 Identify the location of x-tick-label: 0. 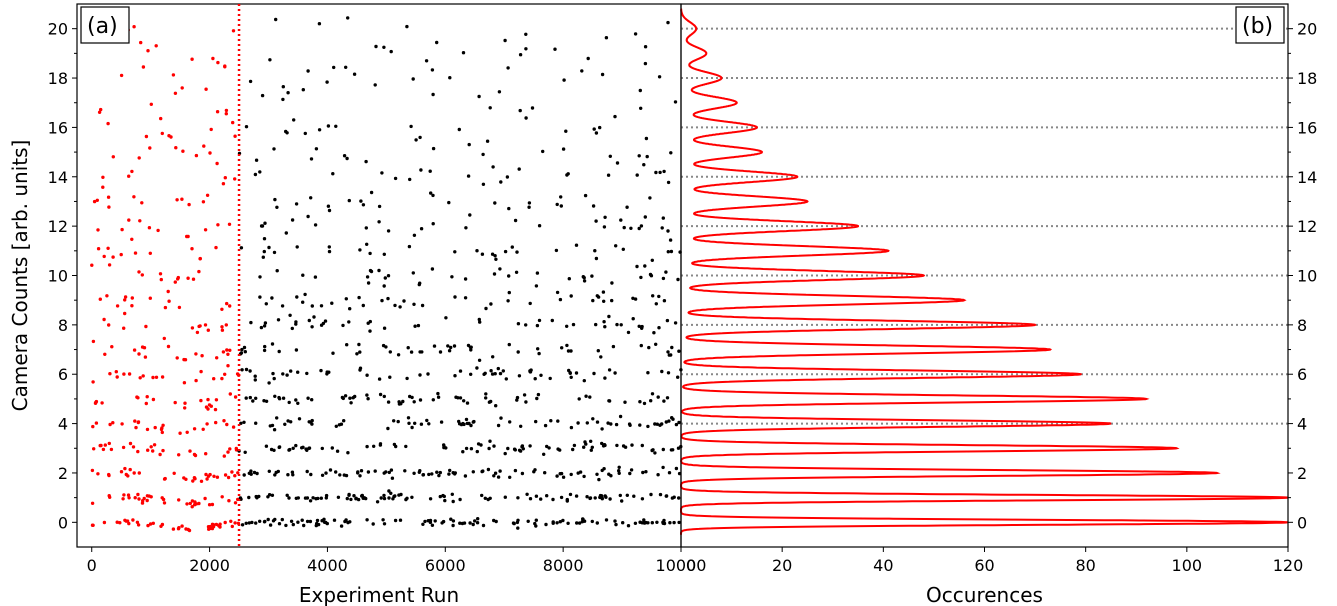
(691, 565).